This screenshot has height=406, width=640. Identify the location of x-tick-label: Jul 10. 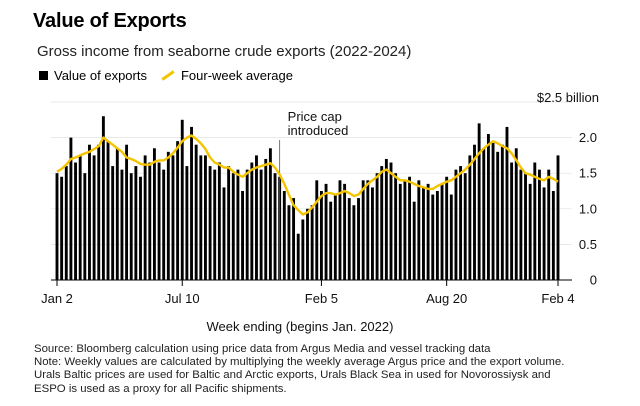
(182, 298).